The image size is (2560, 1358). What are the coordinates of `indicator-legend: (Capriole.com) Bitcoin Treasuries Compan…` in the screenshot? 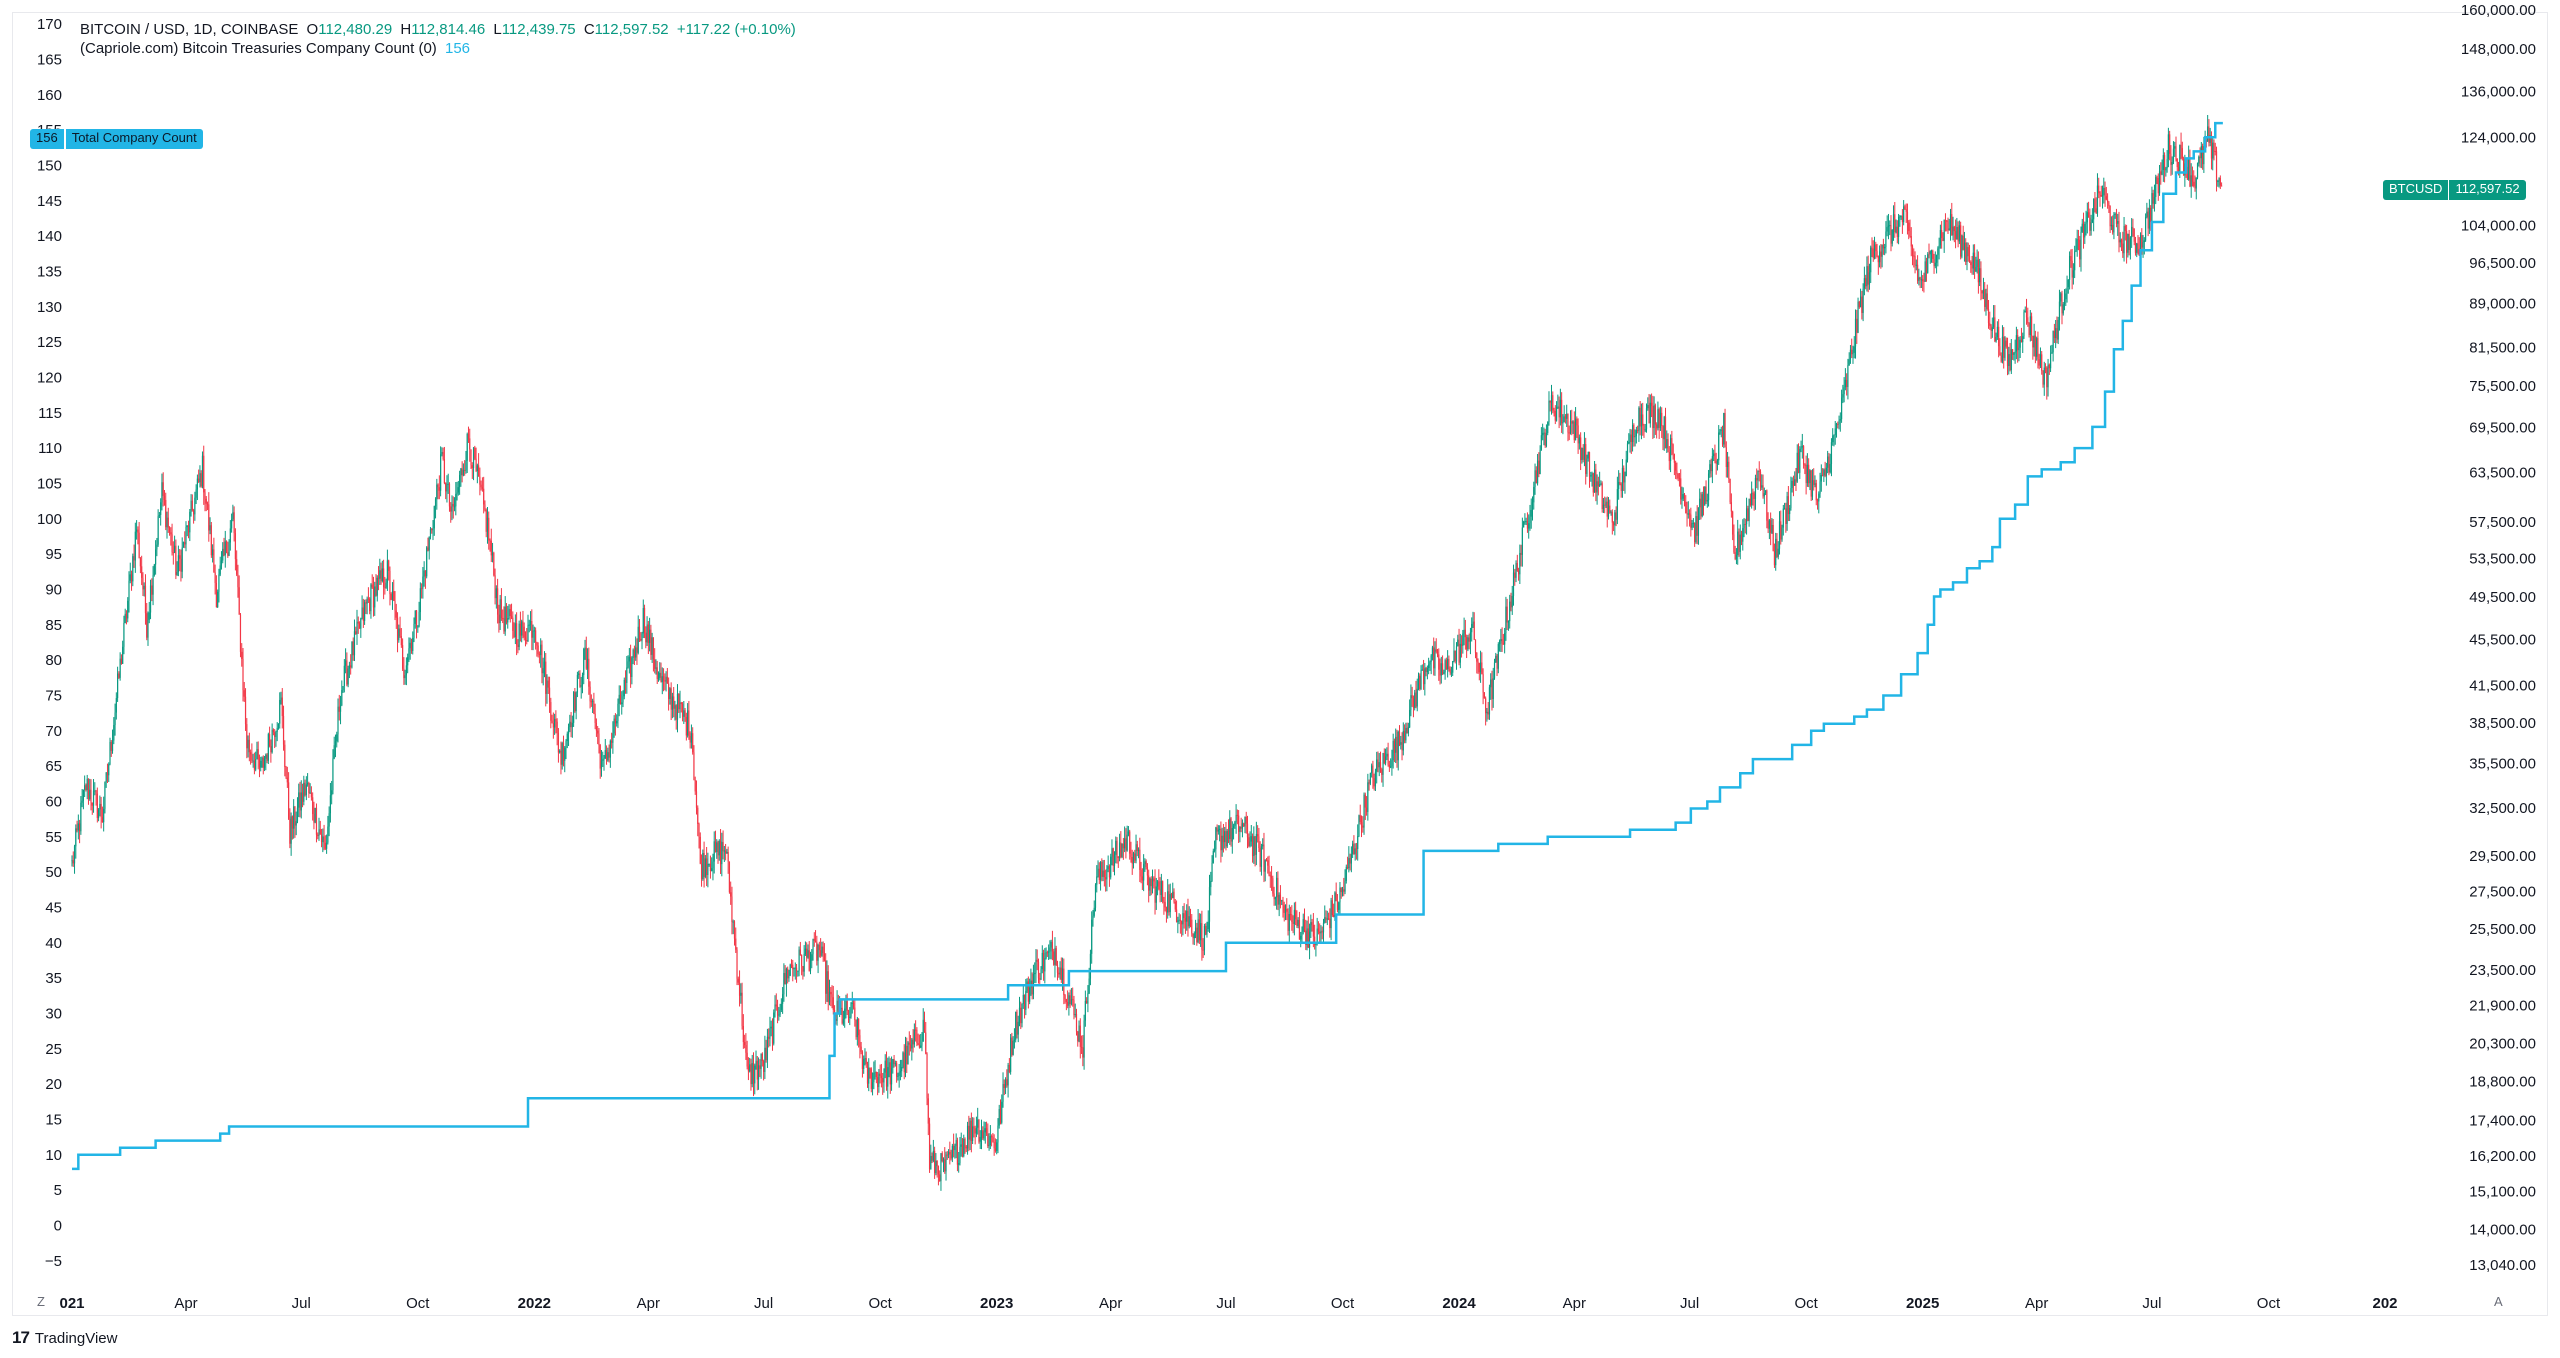 It's located at (277, 48).